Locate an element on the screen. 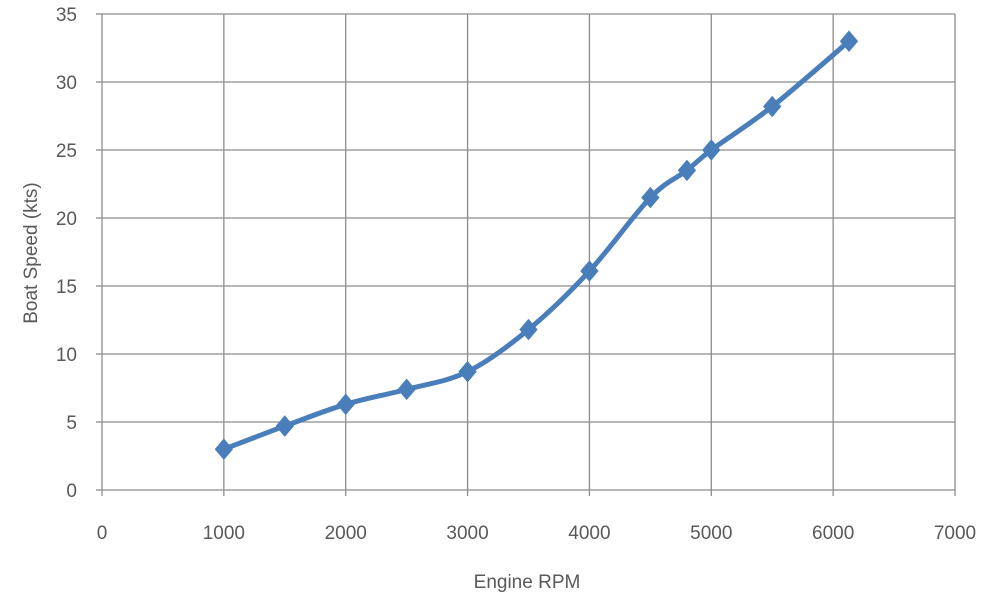  x-tick-label: 6000 is located at coordinates (833, 533).